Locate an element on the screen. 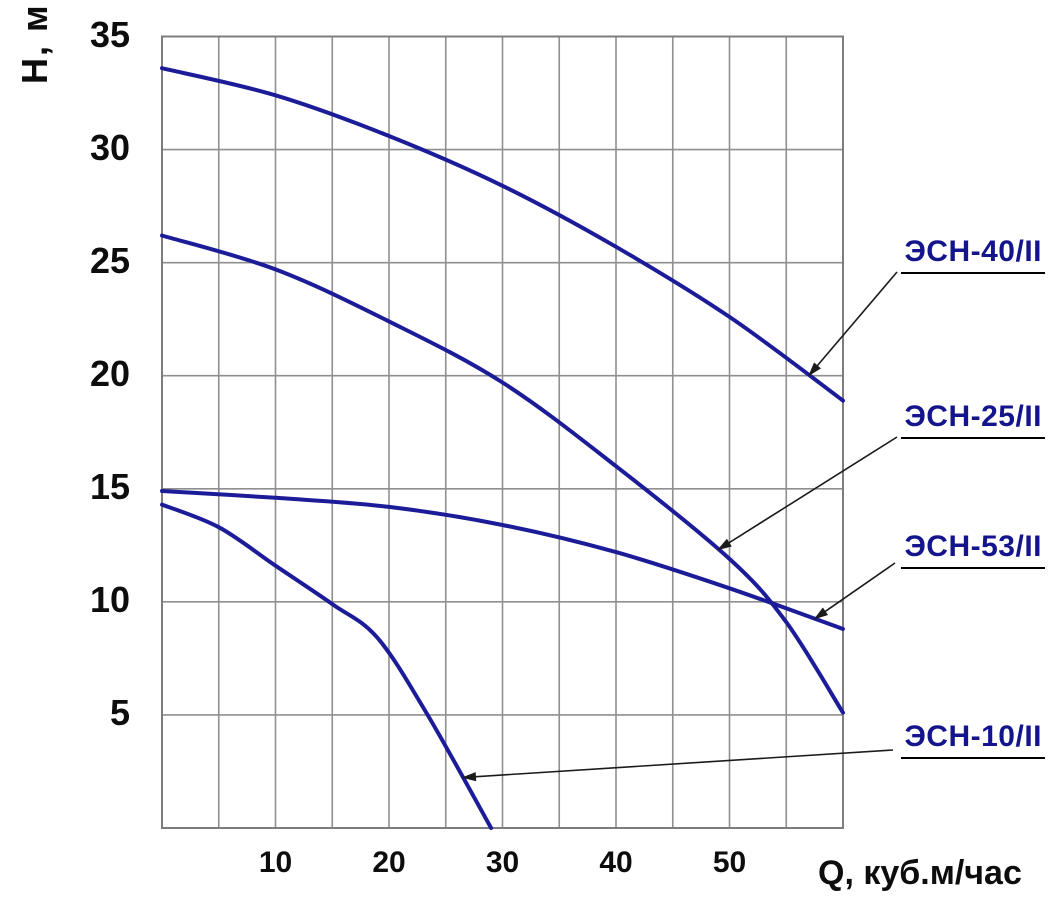 Image resolution: width=1061 pixels, height=902 pixels. x-axis-title: Q, куб.м/час is located at coordinates (920, 873).